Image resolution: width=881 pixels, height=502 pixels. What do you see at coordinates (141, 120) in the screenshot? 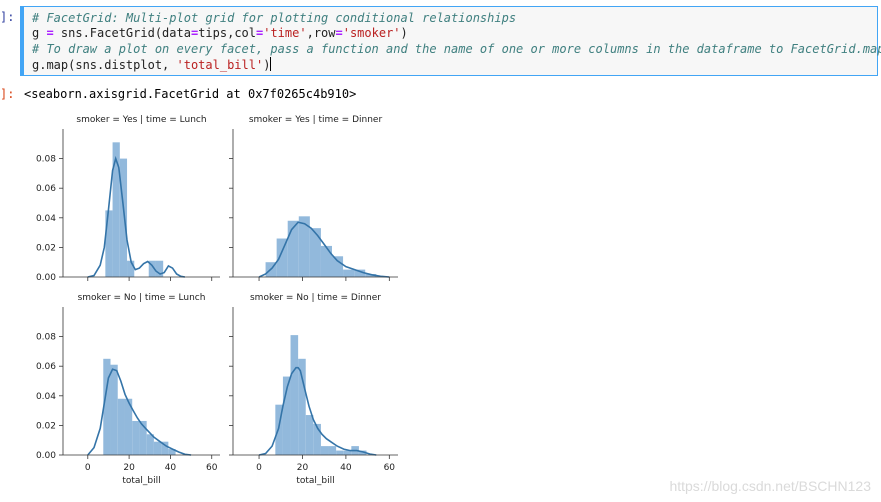
I see `facet-title: smoker = Yes | time = Lunch` at bounding box center [141, 120].